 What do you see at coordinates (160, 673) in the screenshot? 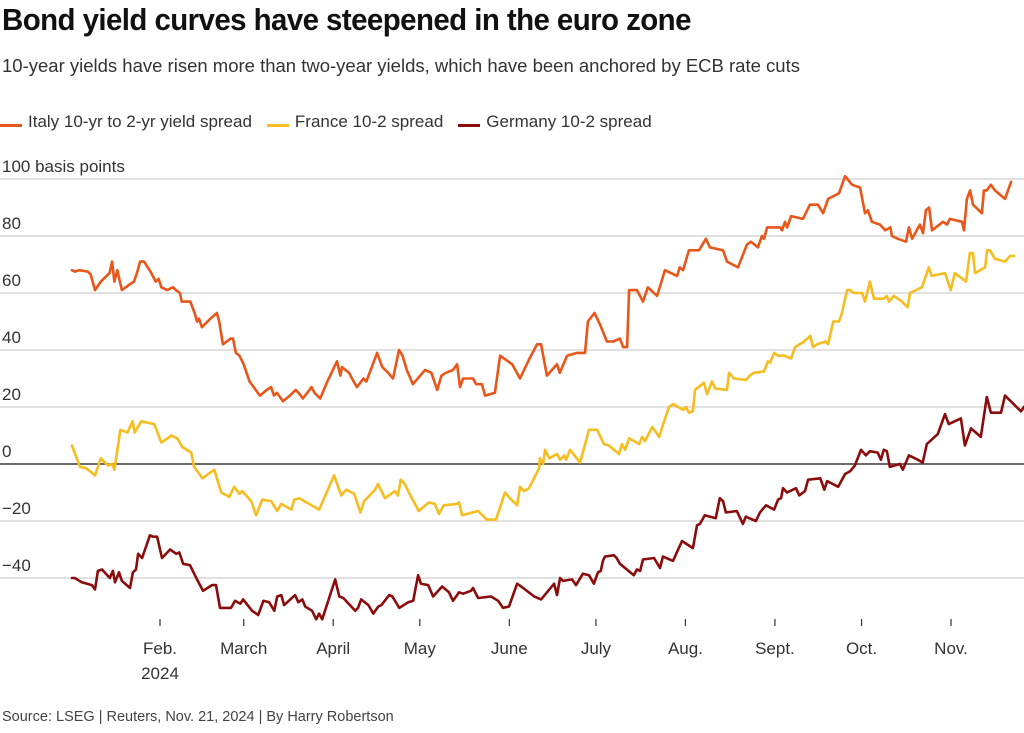
I see `x-tick-sublabel: 2024` at bounding box center [160, 673].